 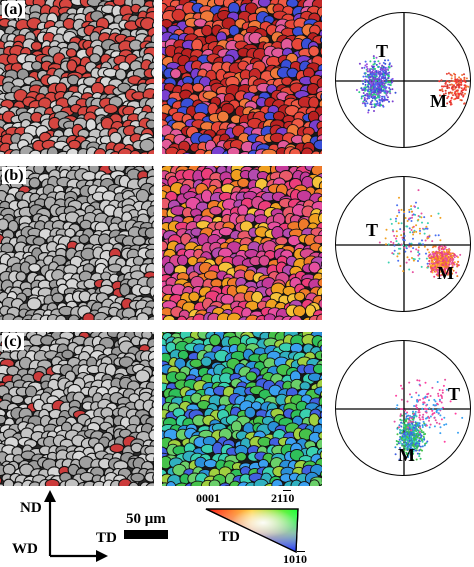 What do you see at coordinates (438, 101) in the screenshot?
I see `pole-label-m-a: M` at bounding box center [438, 101].